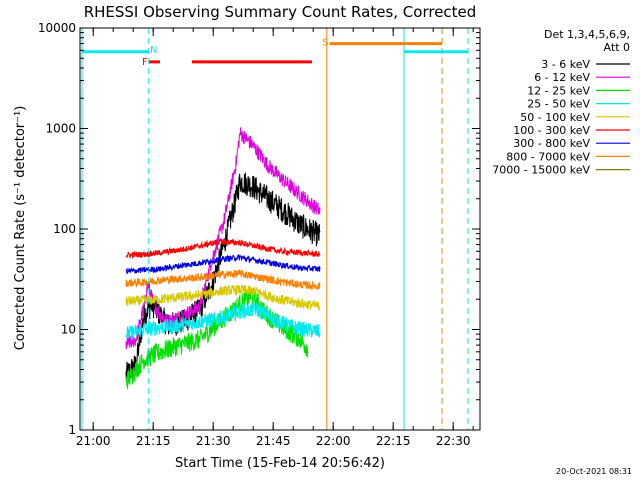 Image resolution: width=640 pixels, height=480 pixels. Describe the element at coordinates (558, 90) in the screenshot. I see `legend-label: 12 - 25 keV` at that location.